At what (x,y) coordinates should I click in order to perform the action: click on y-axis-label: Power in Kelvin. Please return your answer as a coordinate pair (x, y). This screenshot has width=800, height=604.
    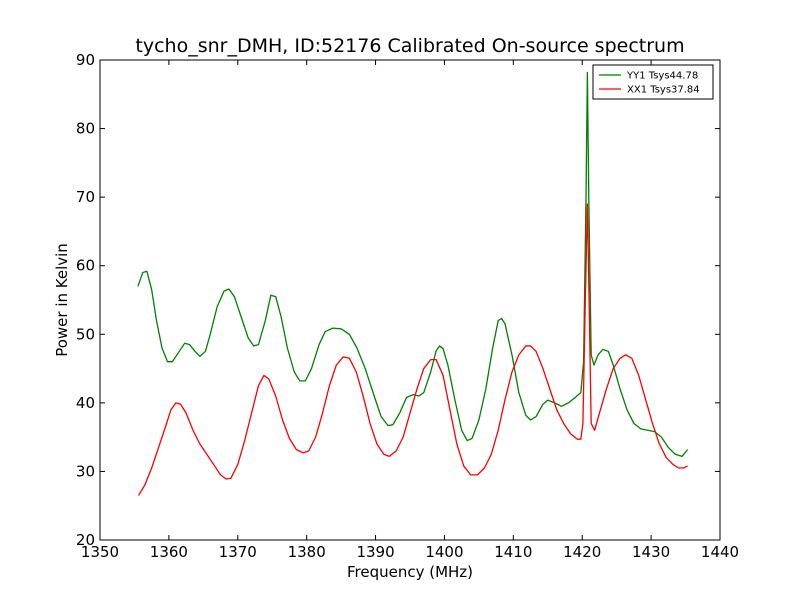
    Looking at the image, I should click on (62, 300).